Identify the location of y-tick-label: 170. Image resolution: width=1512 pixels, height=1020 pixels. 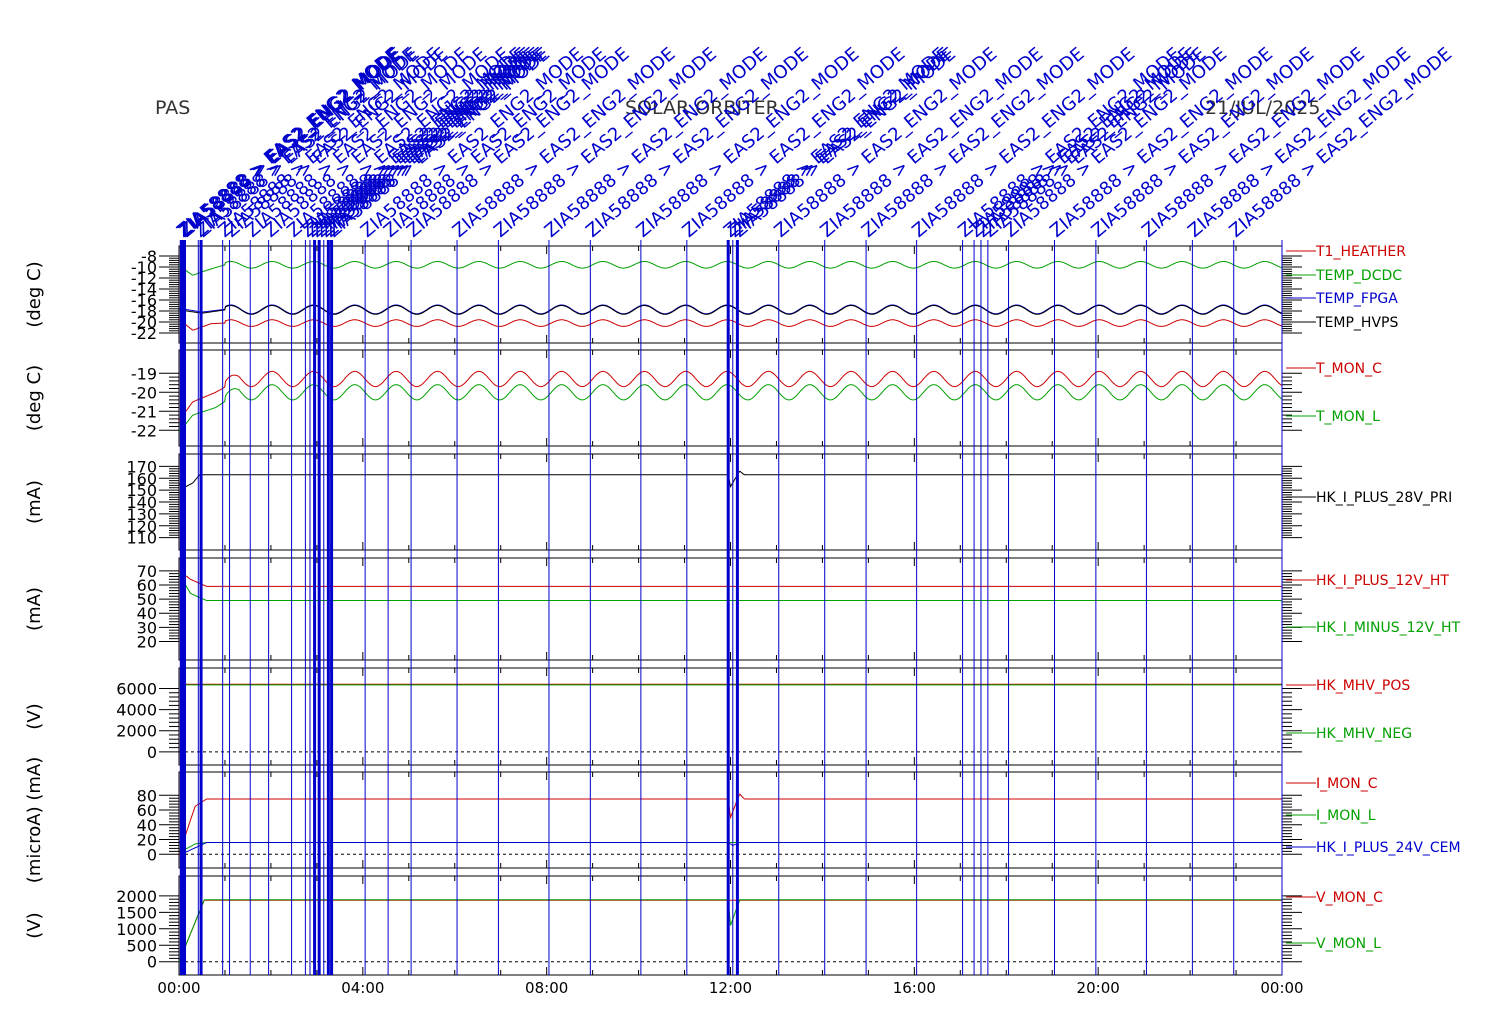
(141, 466).